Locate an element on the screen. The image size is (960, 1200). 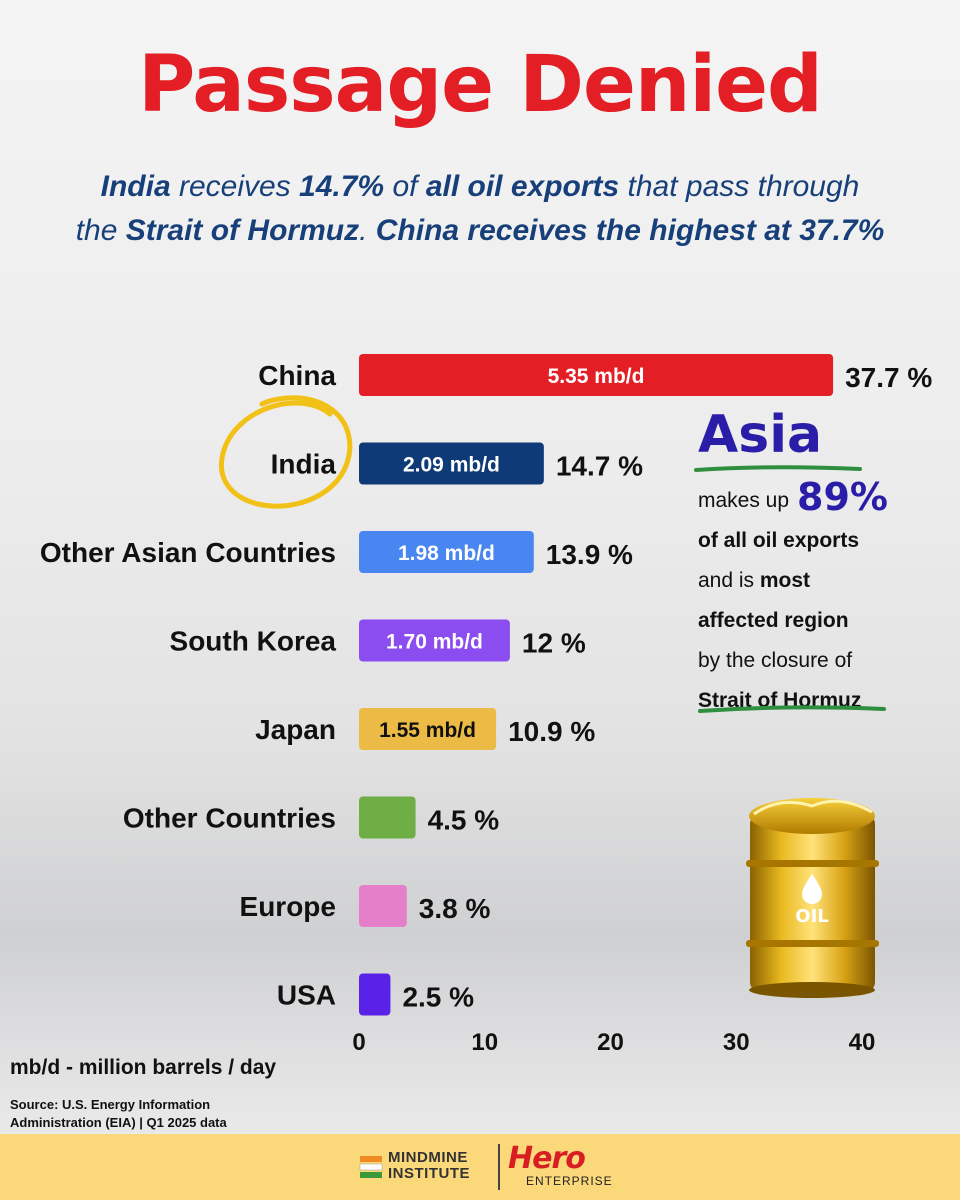
footer: MINDMINE INSTITUTE Hero ENTERPRISE is located at coordinates (480, 1167).